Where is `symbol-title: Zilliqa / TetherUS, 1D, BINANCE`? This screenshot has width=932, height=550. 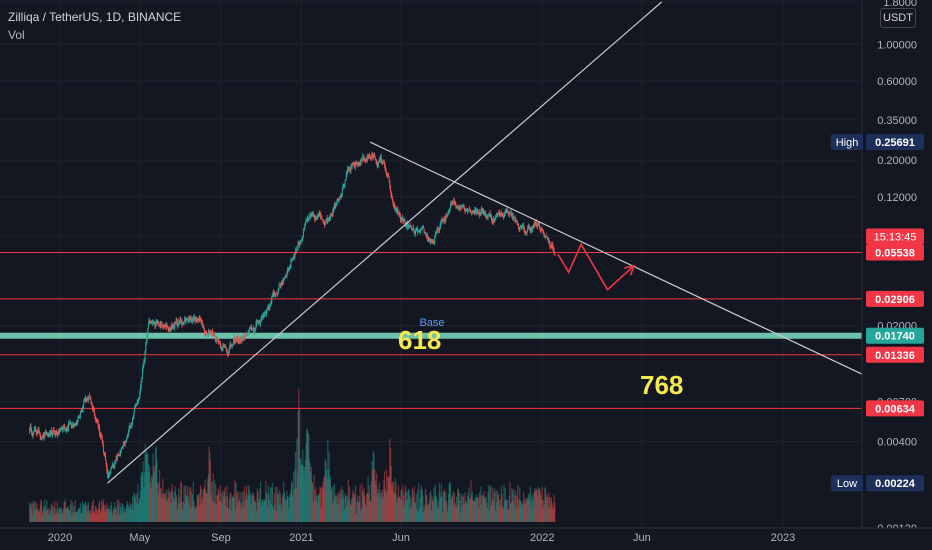
symbol-title: Zilliqa / TetherUS, 1D, BINANCE is located at coordinates (95, 17).